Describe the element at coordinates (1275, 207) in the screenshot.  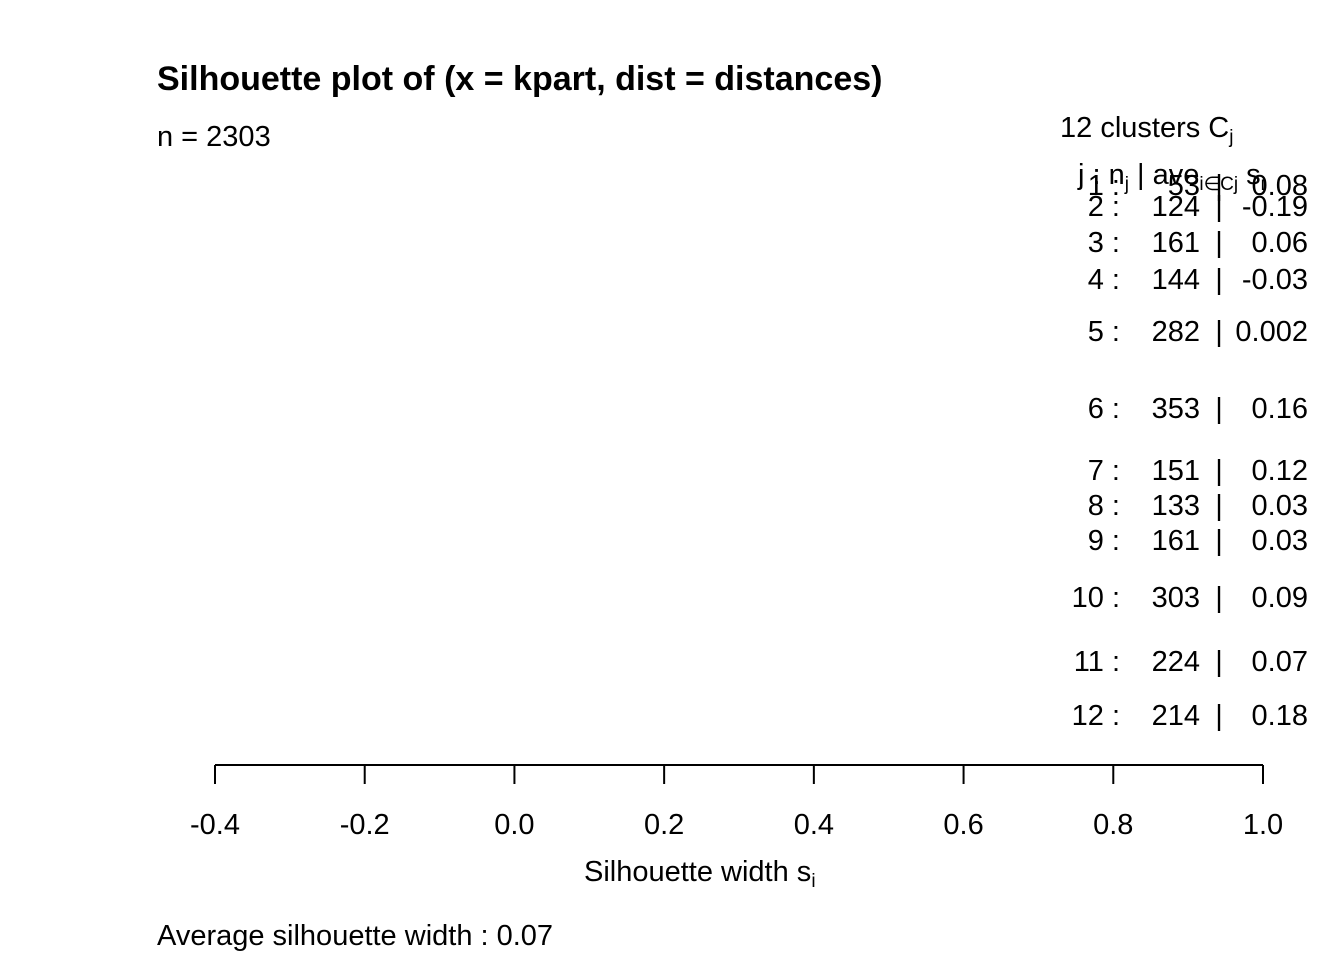
I see `cluster-row-average: -0.19` at that location.